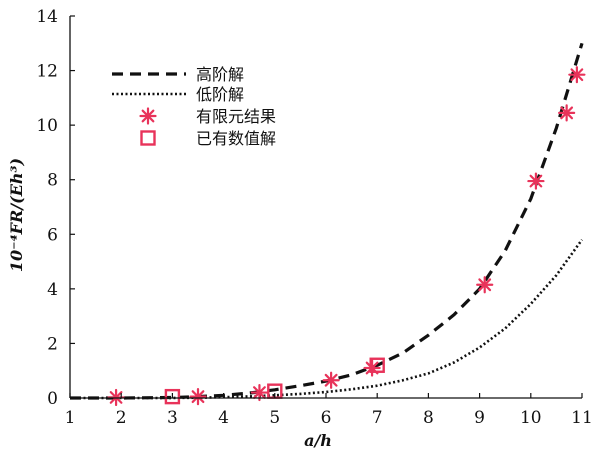  Describe the element at coordinates (52, 235) in the screenshot. I see `y-tick-label: 6` at that location.